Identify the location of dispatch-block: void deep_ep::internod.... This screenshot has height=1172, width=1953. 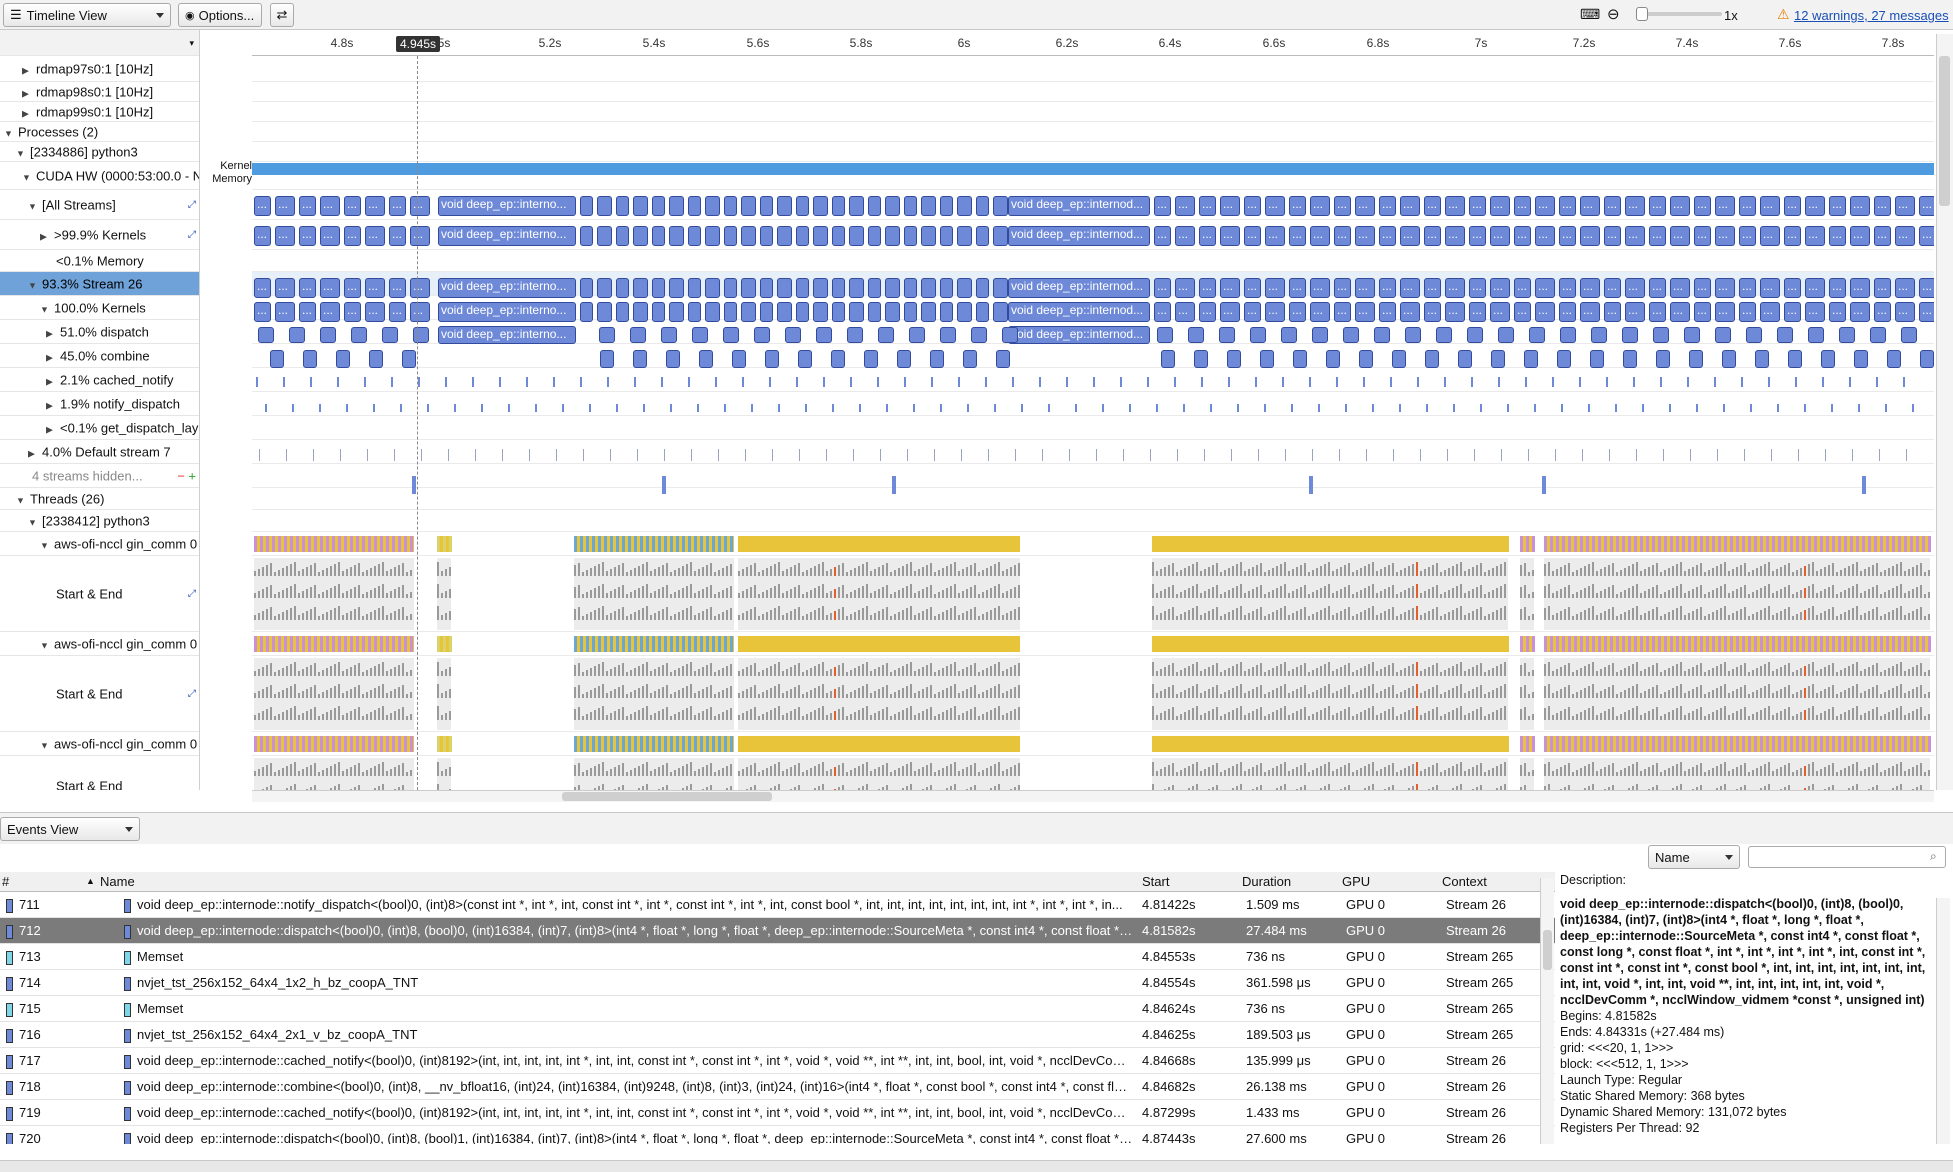
(1079, 335).